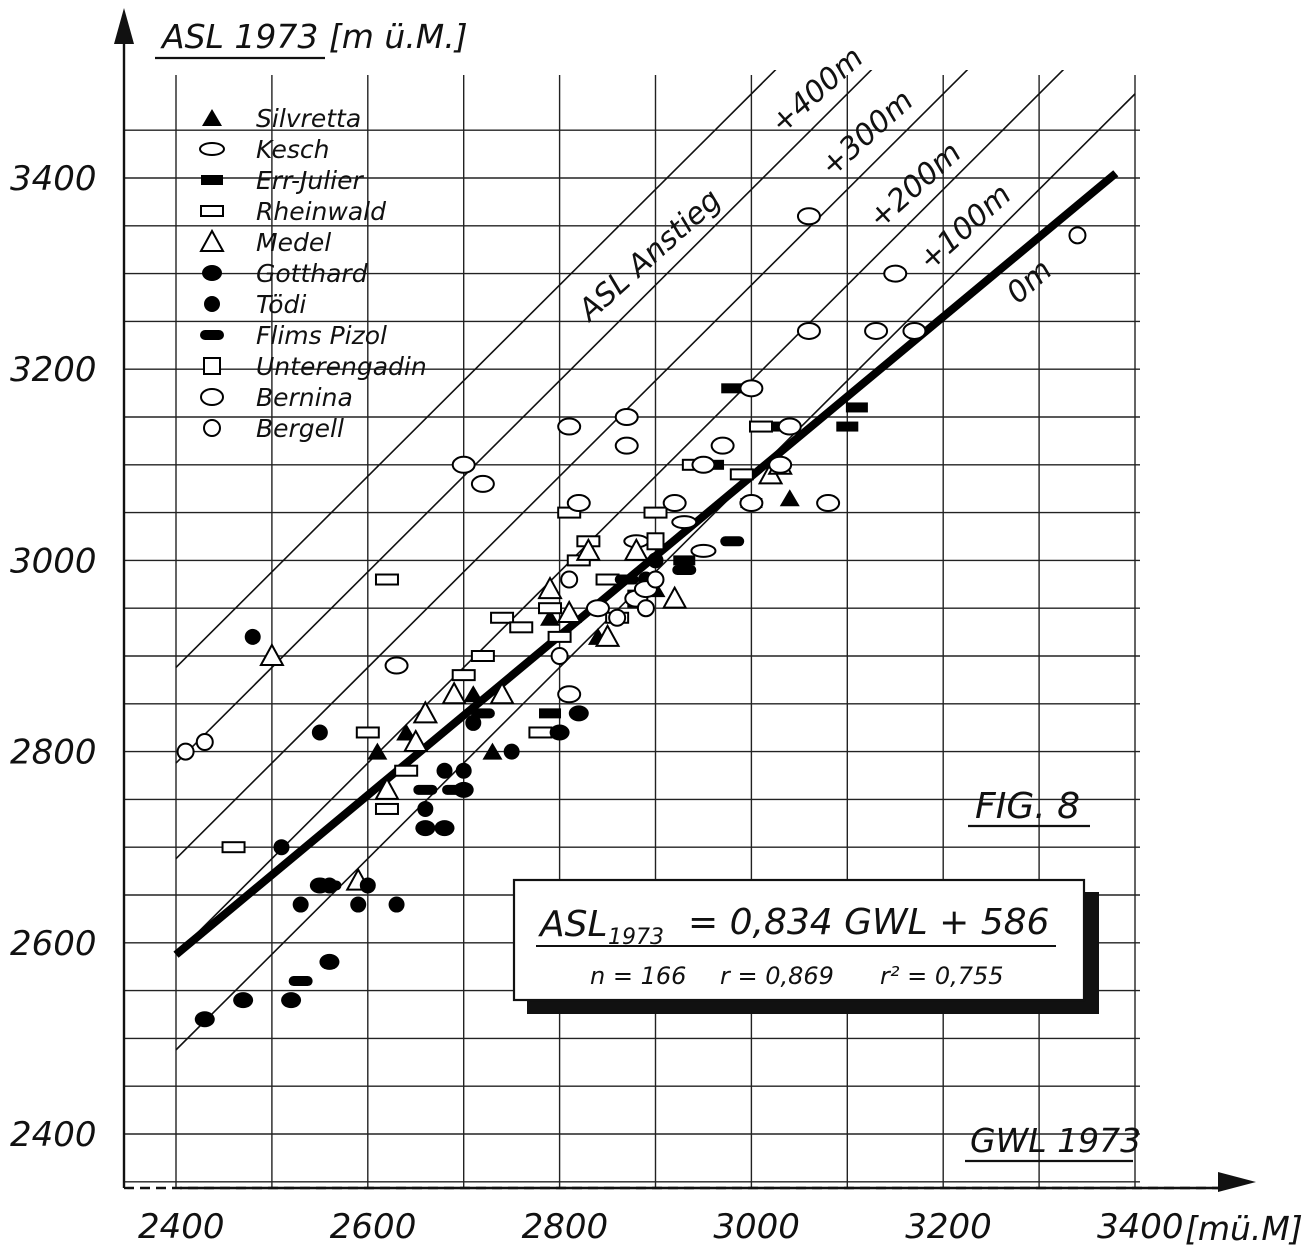 The width and height of the screenshot is (1315, 1248). What do you see at coordinates (314, 36) in the screenshot?
I see `y-axis-title: ASL 1973 [m ü.M.]` at bounding box center [314, 36].